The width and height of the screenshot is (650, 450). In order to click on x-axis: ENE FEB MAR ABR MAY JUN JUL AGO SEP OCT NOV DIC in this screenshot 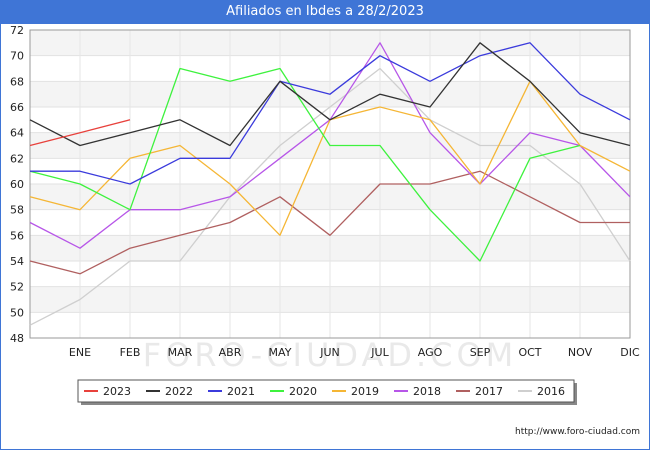, I will do `click(354, 352)`.